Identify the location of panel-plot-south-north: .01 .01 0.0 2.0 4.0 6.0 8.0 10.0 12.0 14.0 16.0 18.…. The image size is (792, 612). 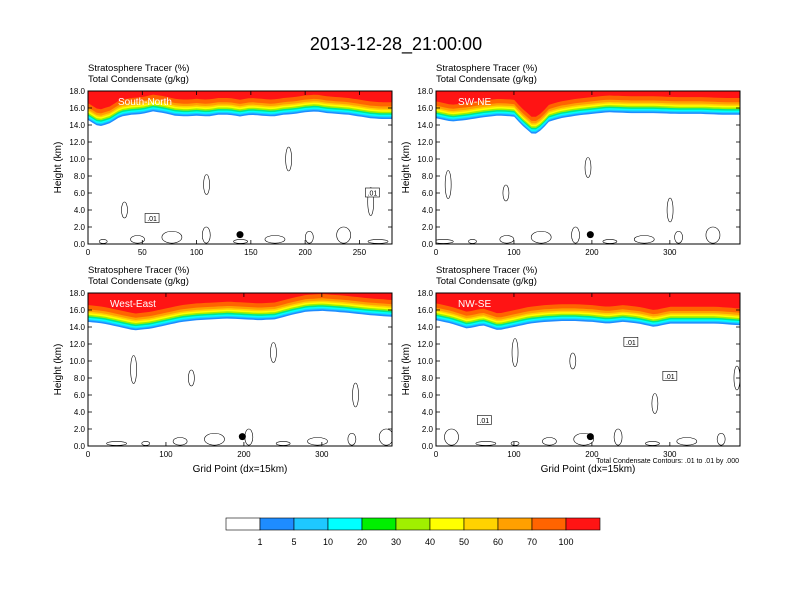
(223, 172).